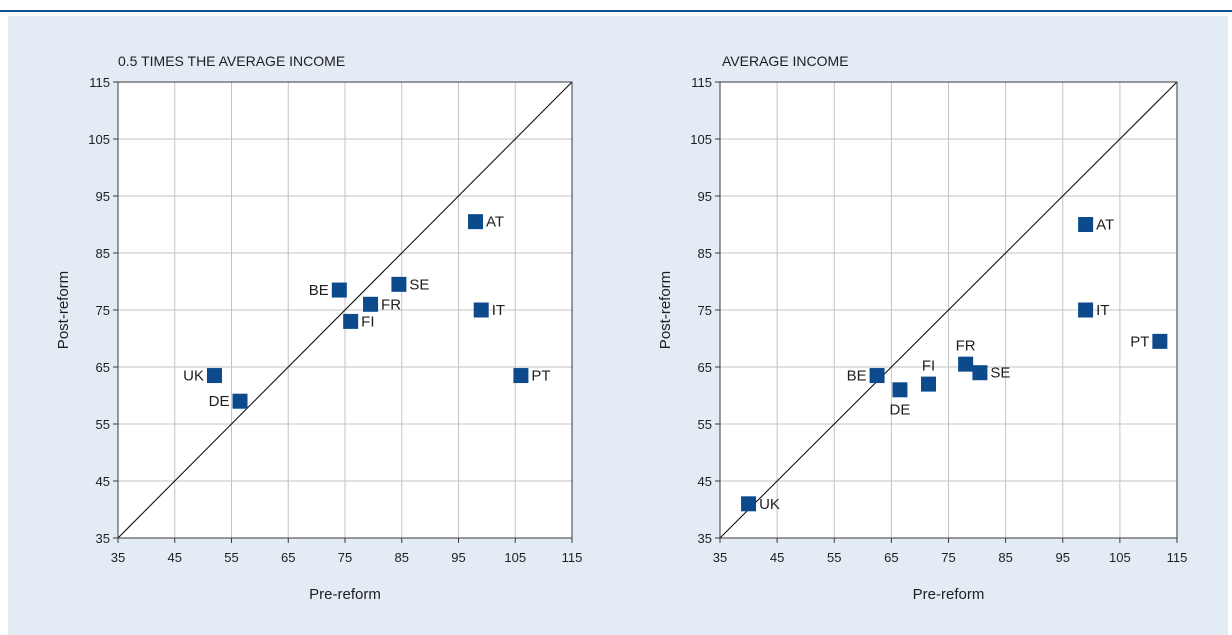  What do you see at coordinates (785, 61) in the screenshot?
I see `chart-title: AVERAGE INCOME` at bounding box center [785, 61].